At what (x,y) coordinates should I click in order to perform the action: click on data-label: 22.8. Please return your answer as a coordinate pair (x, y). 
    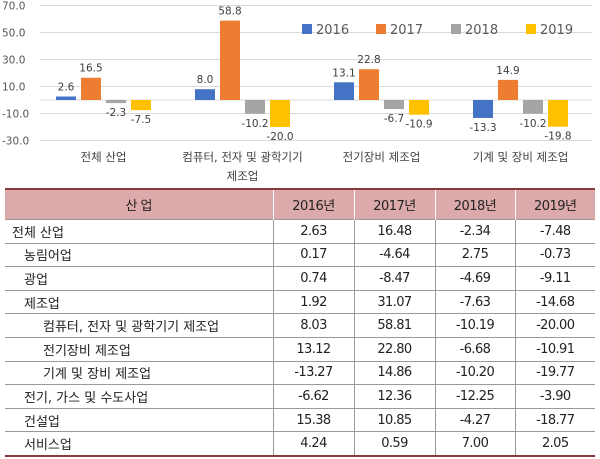
    Looking at the image, I should click on (368, 60).